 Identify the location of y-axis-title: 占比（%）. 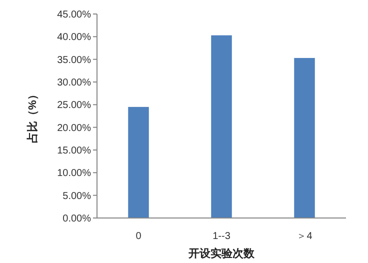
(32, 116).